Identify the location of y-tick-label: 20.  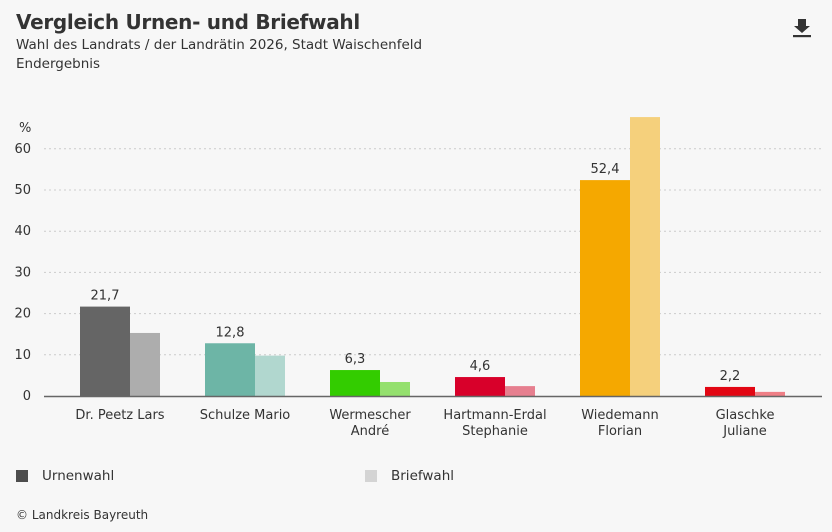
(22, 314).